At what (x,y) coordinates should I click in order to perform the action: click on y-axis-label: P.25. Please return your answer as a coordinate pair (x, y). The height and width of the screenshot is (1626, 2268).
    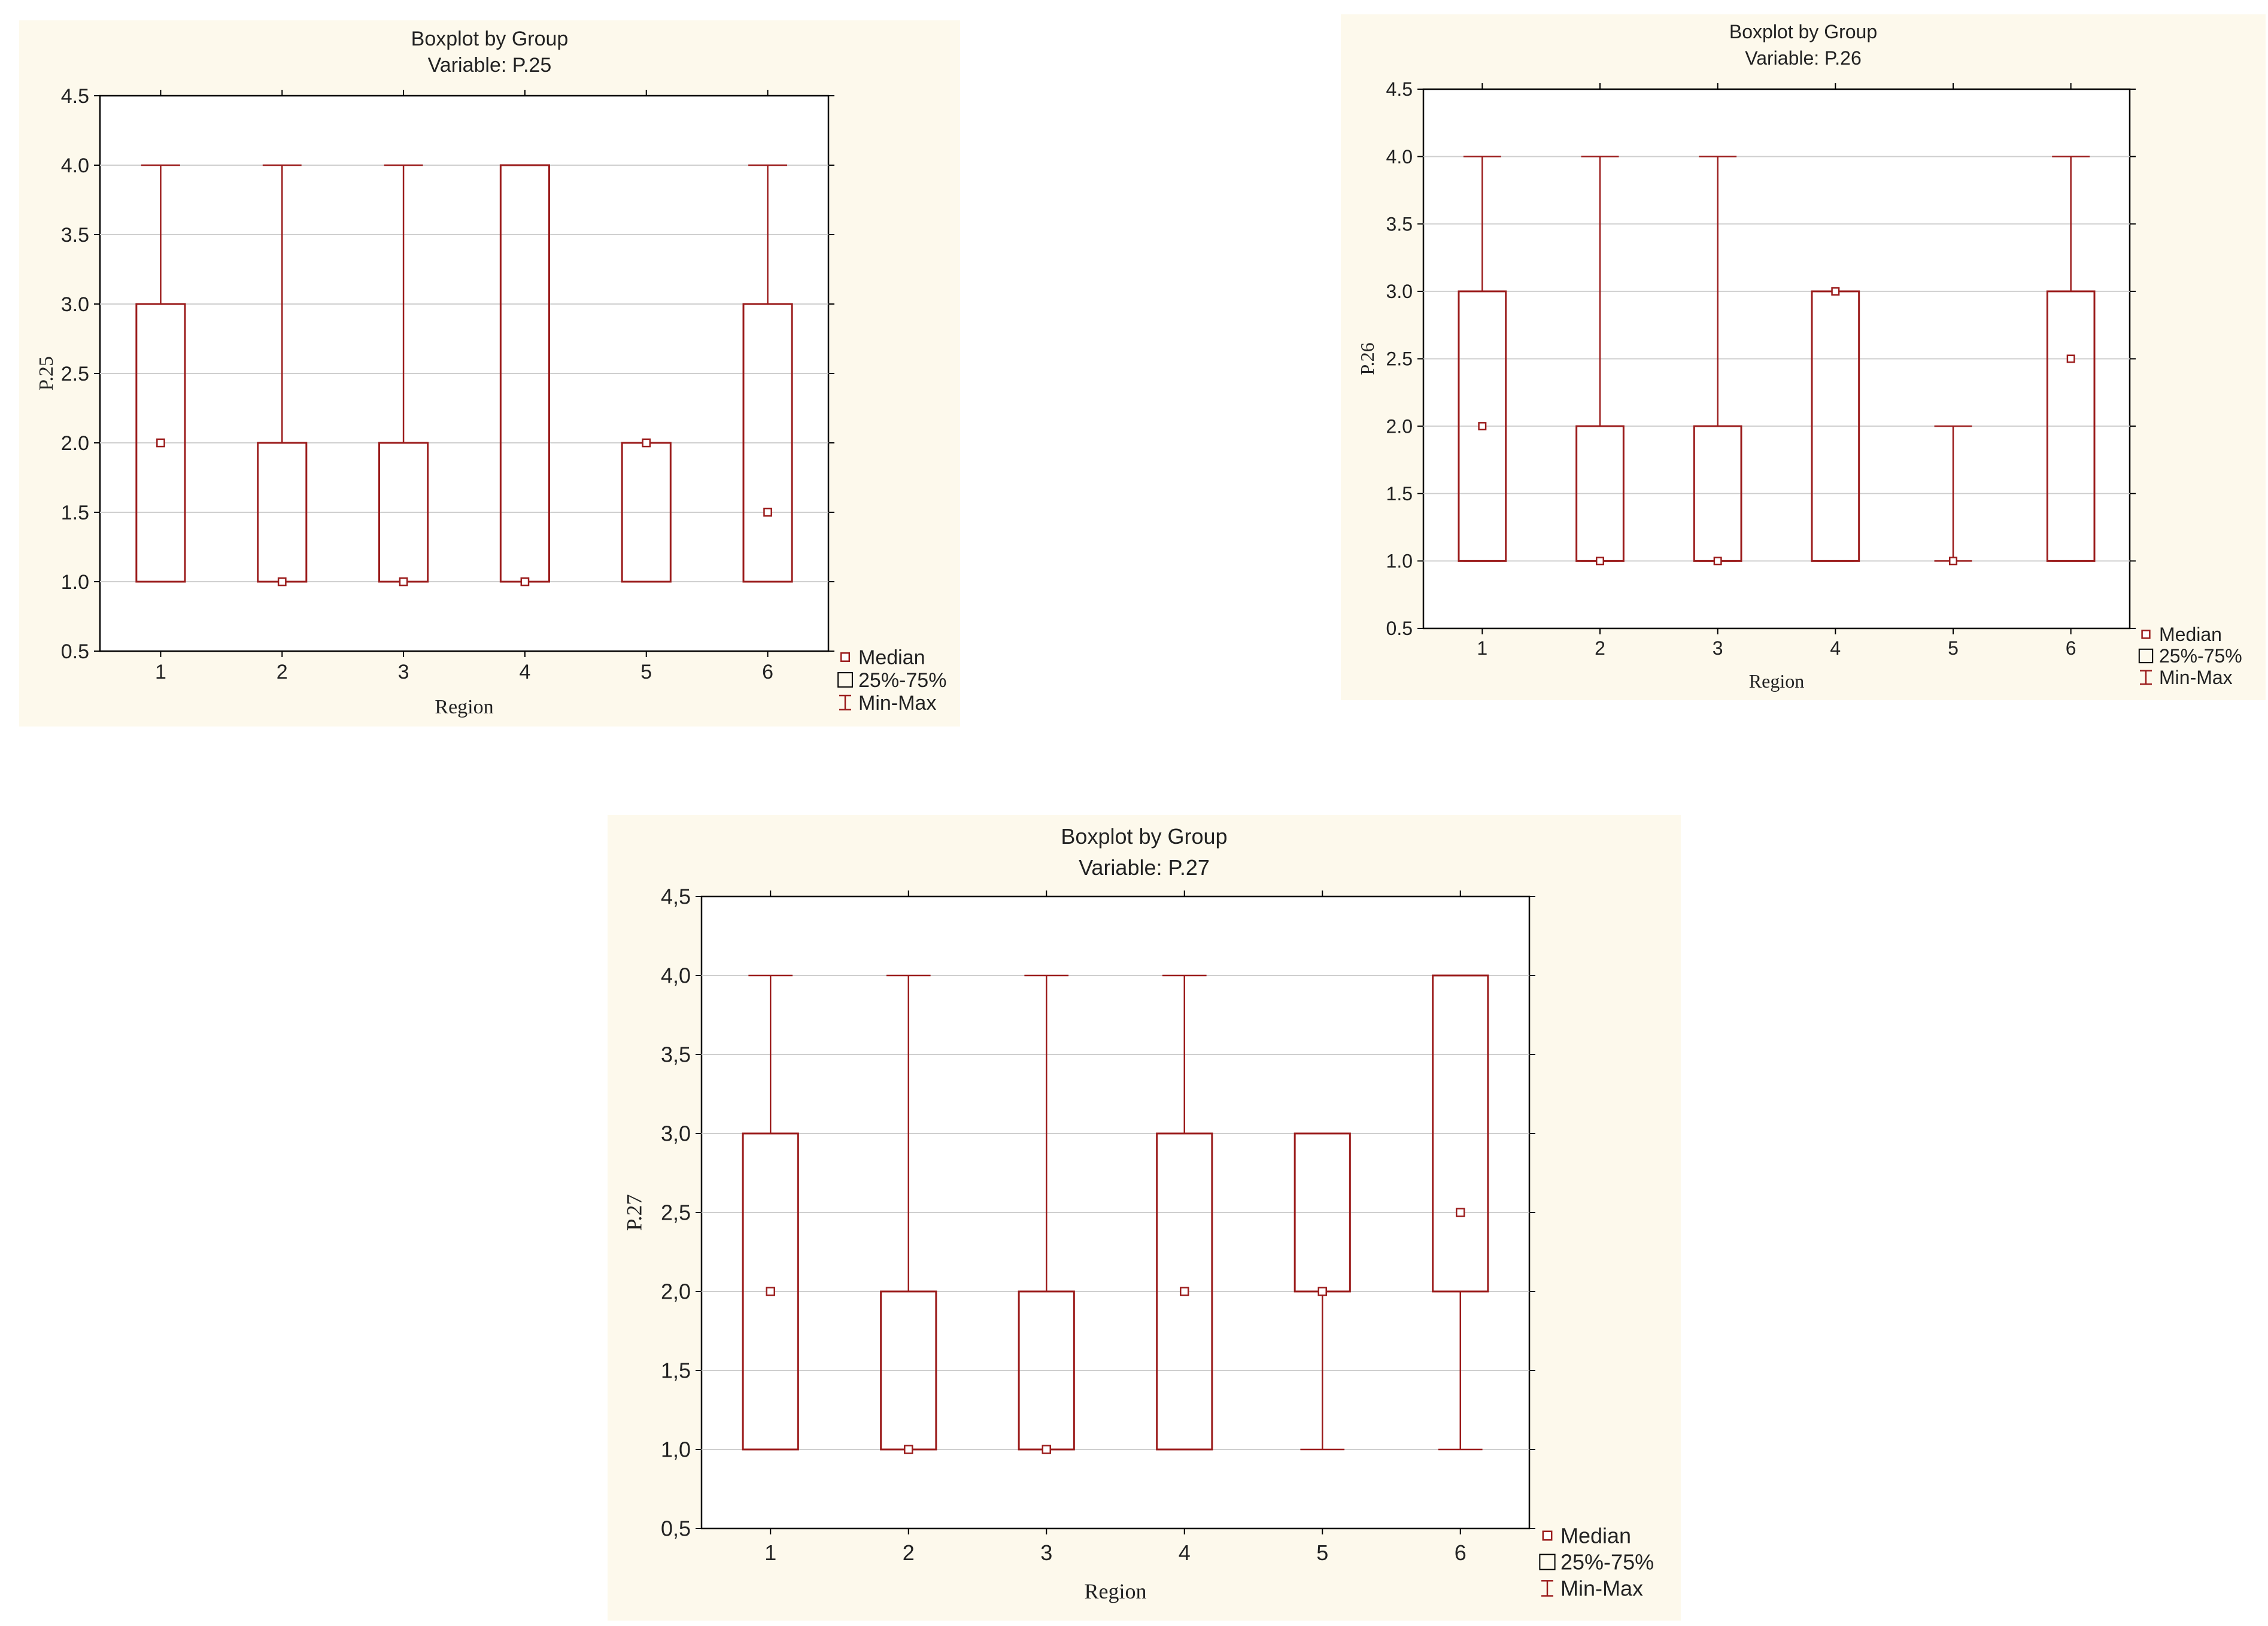
    Looking at the image, I should click on (46, 373).